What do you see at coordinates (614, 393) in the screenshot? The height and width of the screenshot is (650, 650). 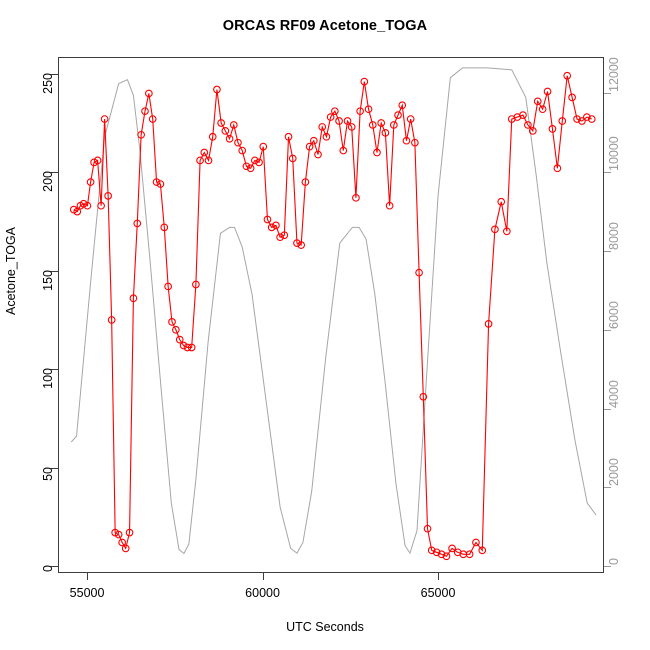 I see `y2-axis-tick-label: 4000` at bounding box center [614, 393].